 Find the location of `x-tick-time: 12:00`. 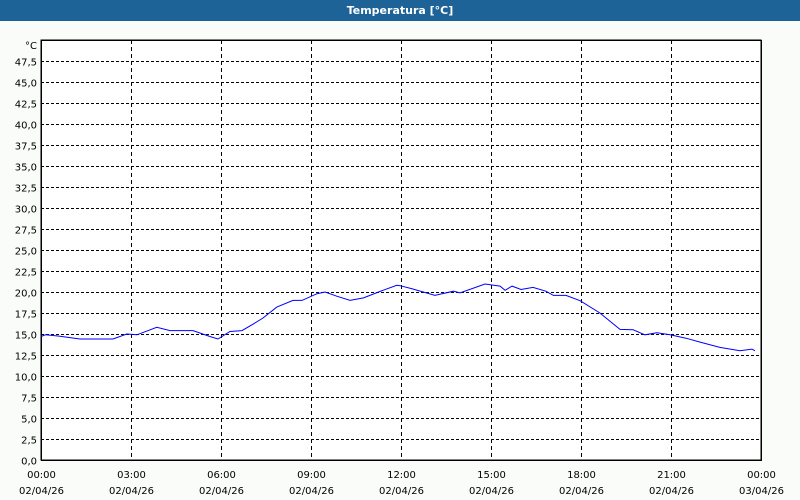

x-tick-time: 12:00 is located at coordinates (401, 475).